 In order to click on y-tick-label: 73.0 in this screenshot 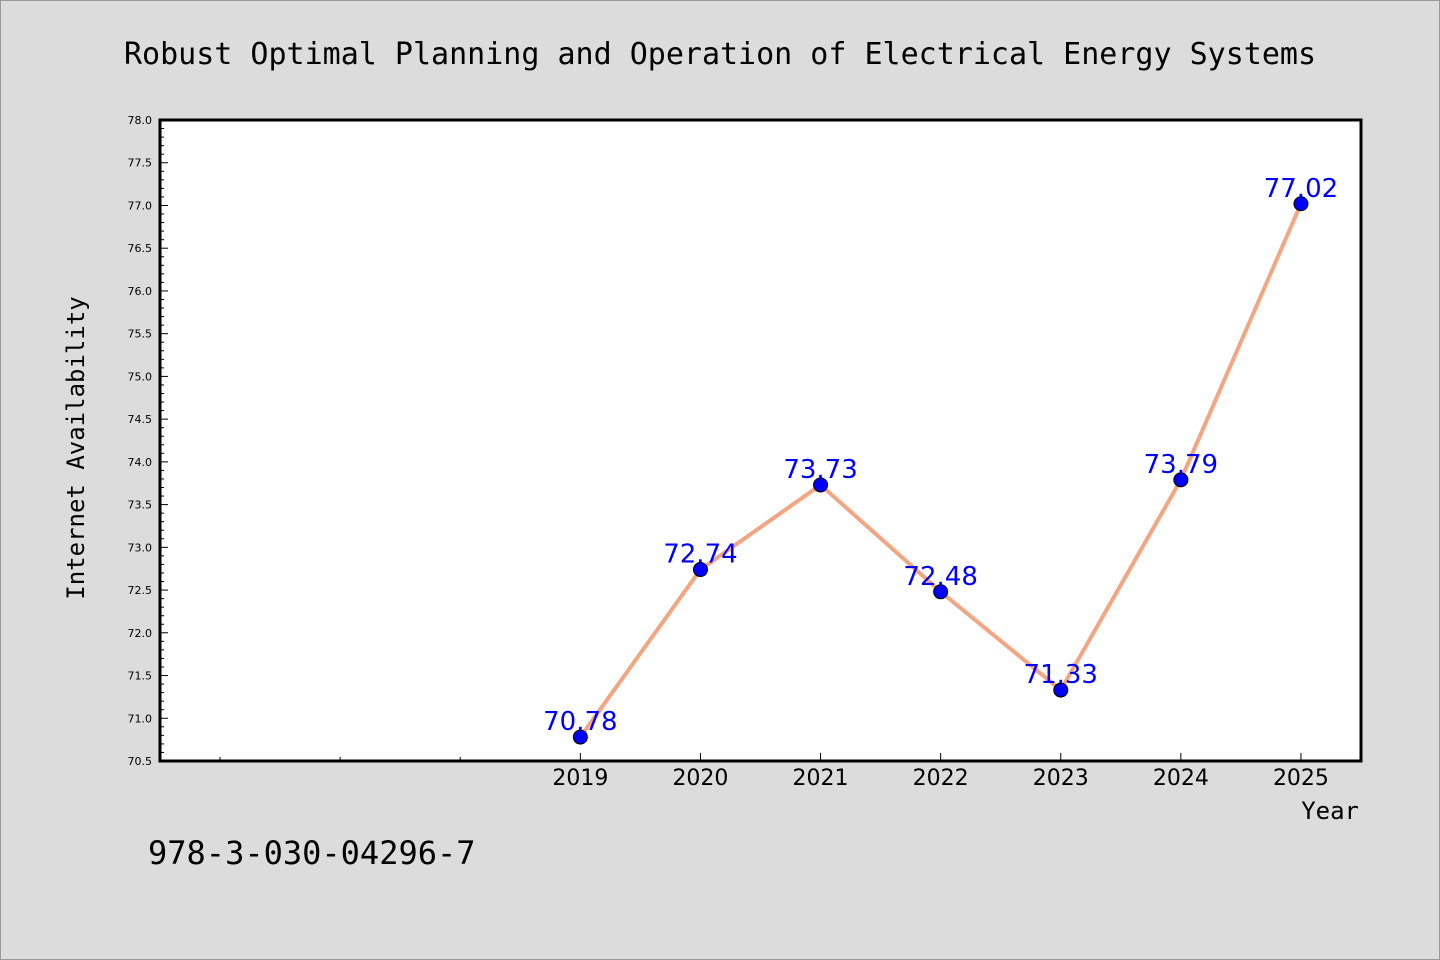, I will do `click(140, 547)`.